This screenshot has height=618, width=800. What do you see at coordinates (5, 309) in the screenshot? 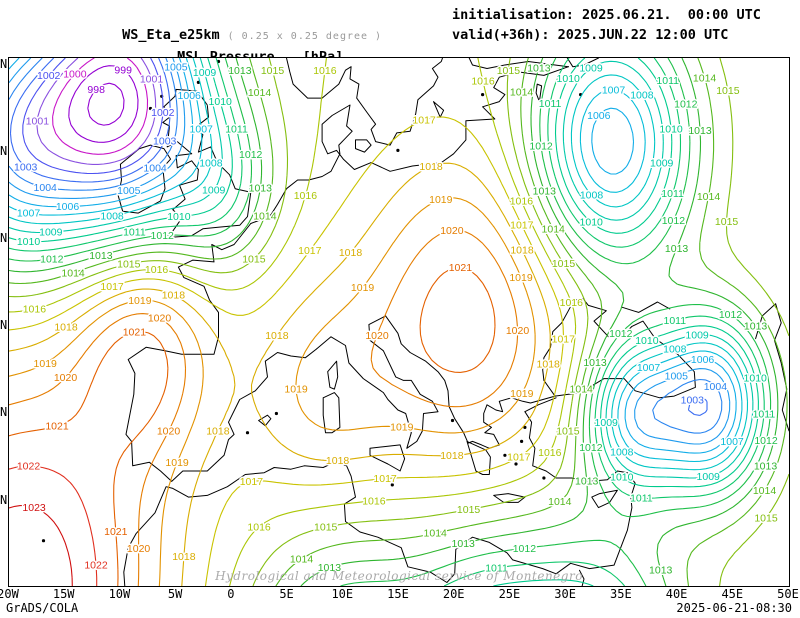
I see `y-axis-latitude-labels: N N N N N N` at bounding box center [5, 309].